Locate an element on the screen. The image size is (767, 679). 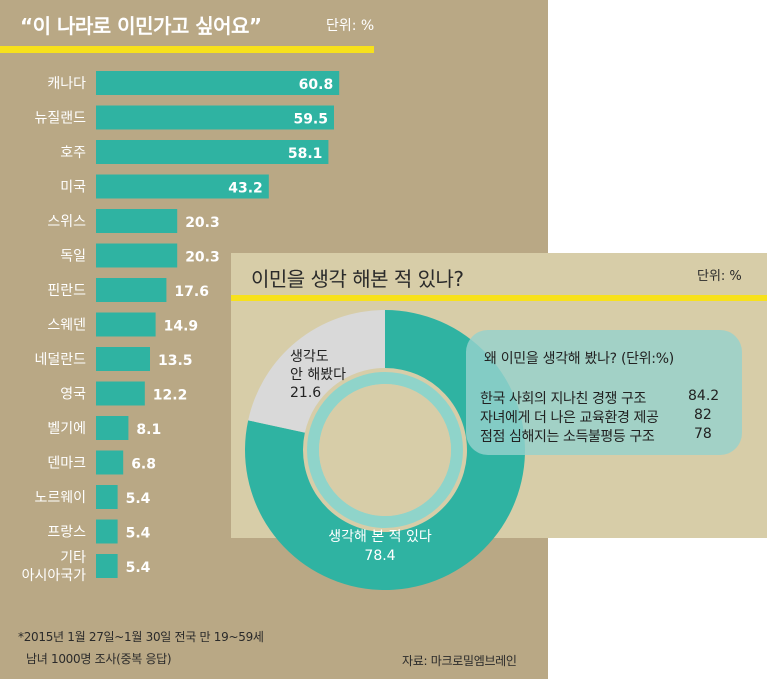
reason-label: 점점 심해지는 소득불평등 구조 is located at coordinates (567, 437).